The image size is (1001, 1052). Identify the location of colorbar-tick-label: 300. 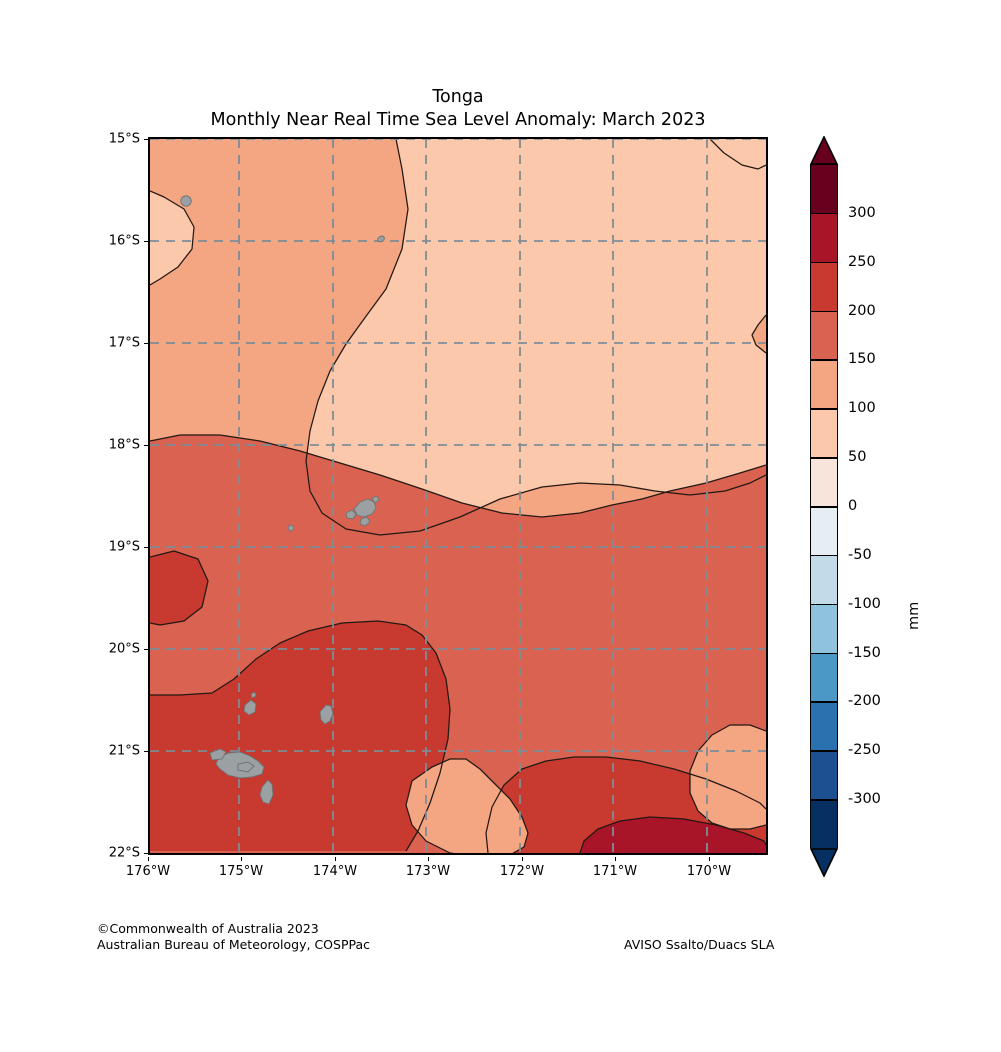
(862, 212).